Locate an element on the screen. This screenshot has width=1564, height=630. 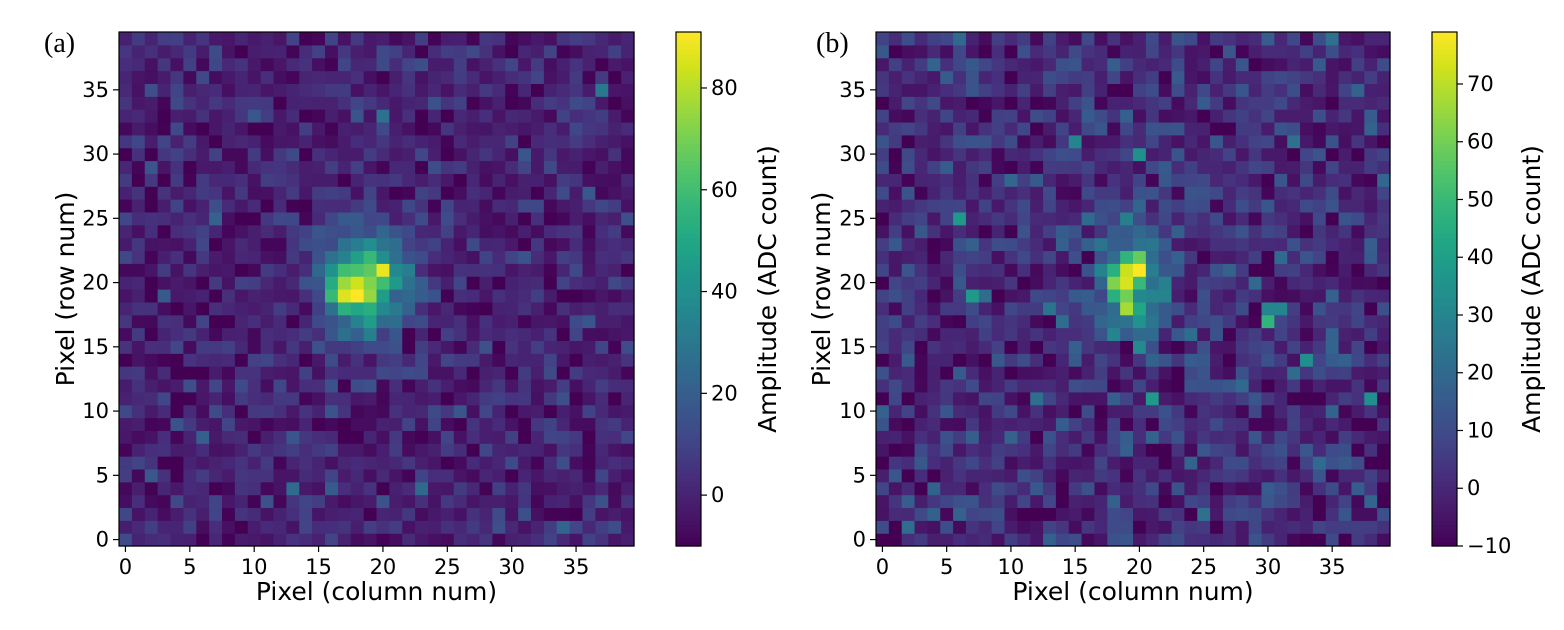
heatmap-cell-r15-c32 is located at coordinates (1294, 347).